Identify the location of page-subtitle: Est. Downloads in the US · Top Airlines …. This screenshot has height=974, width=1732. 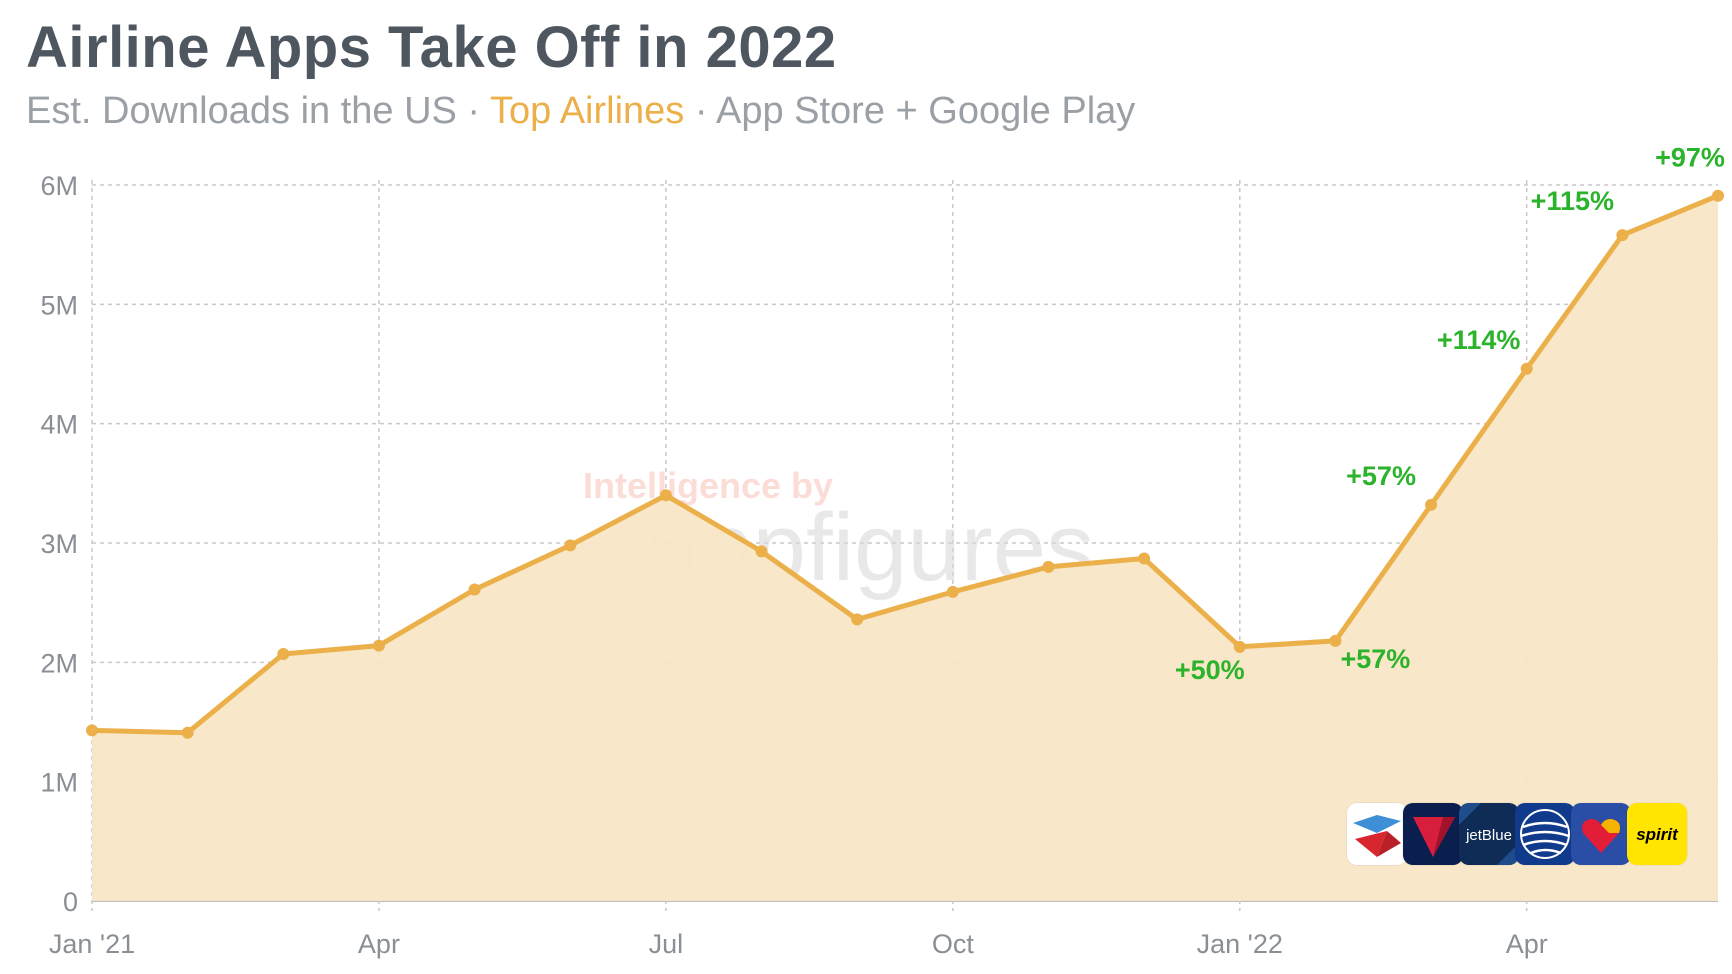
(580, 111).